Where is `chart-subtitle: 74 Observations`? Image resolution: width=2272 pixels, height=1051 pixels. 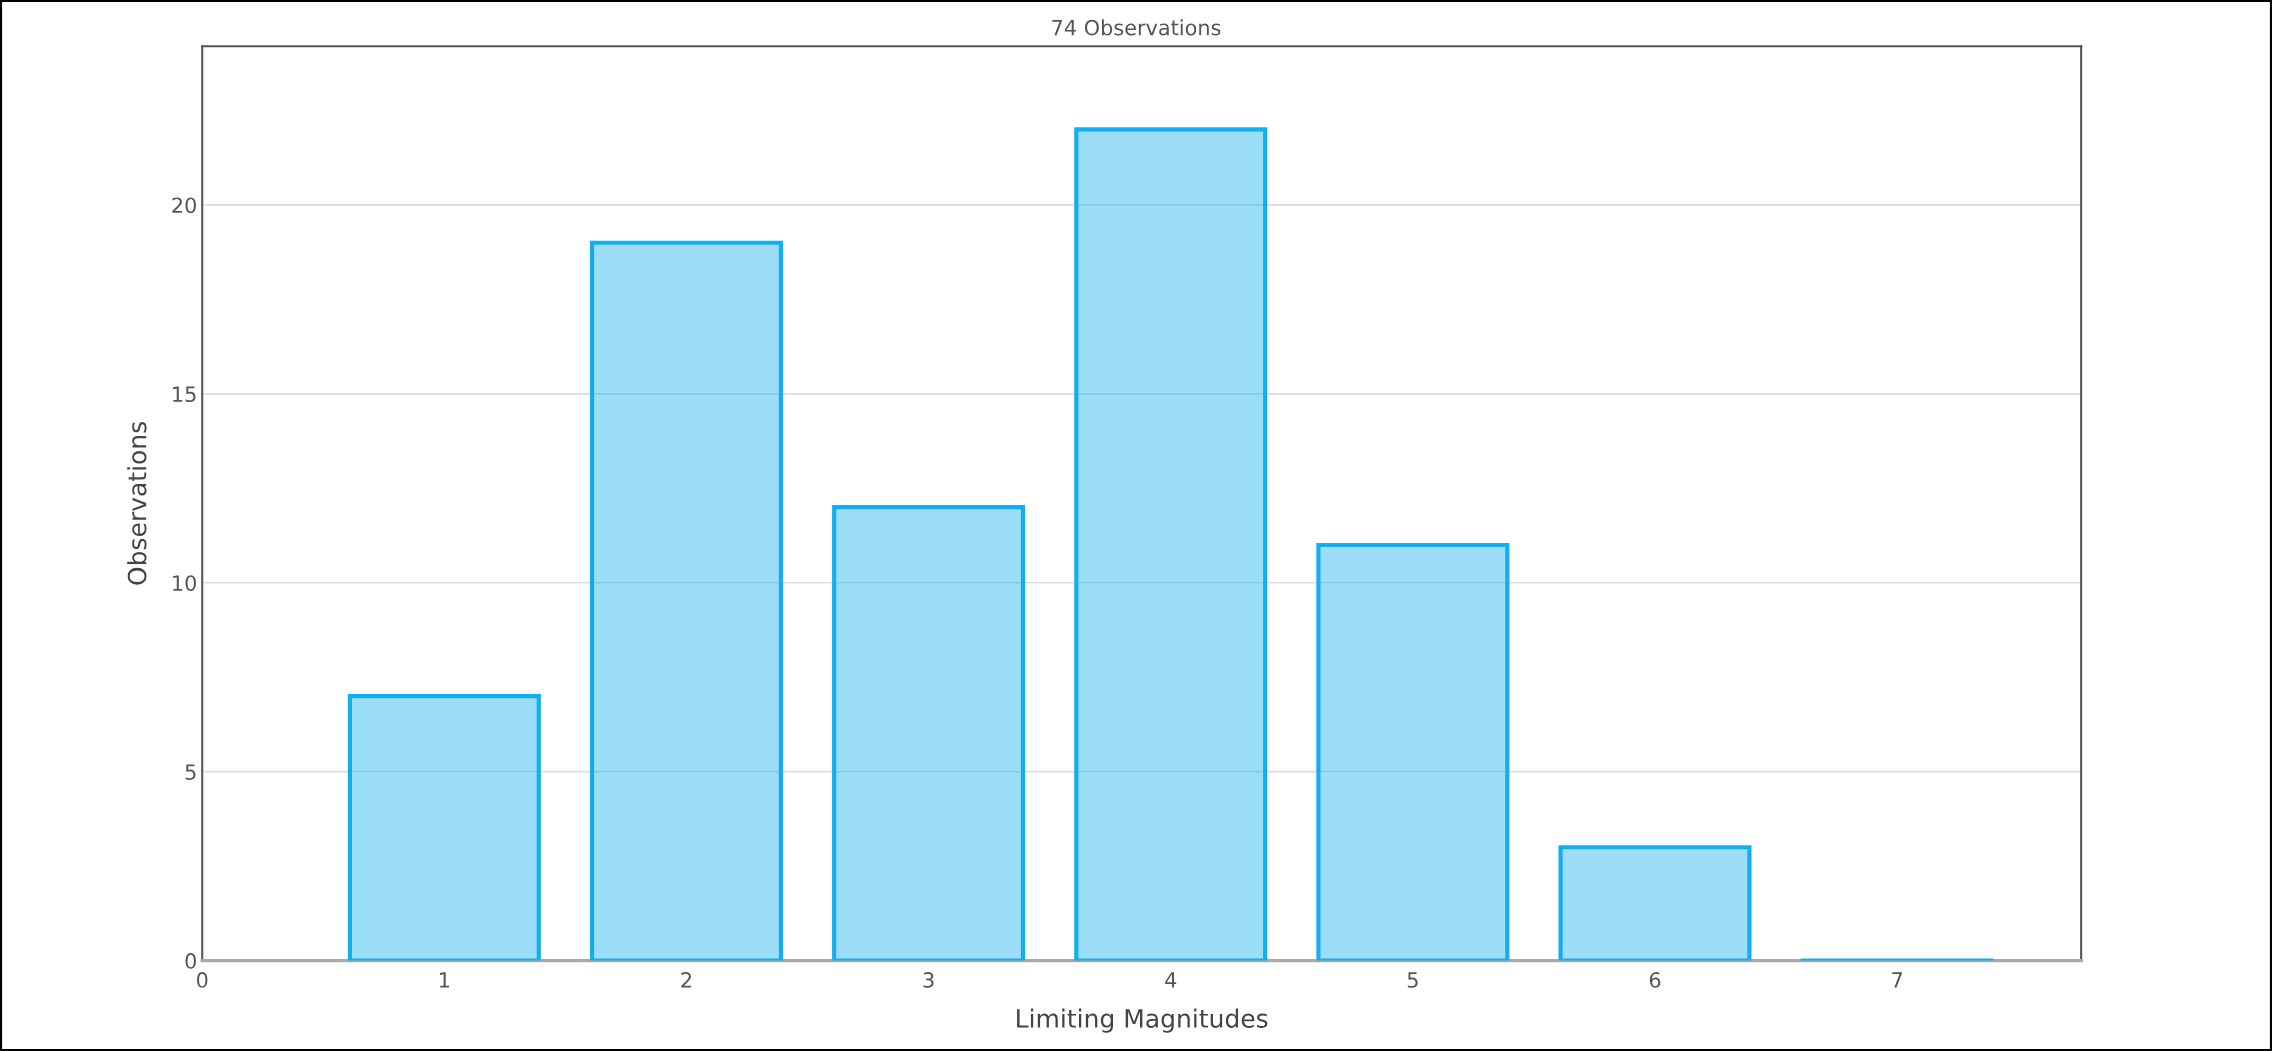
chart-subtitle: 74 Observations is located at coordinates (1136, 27).